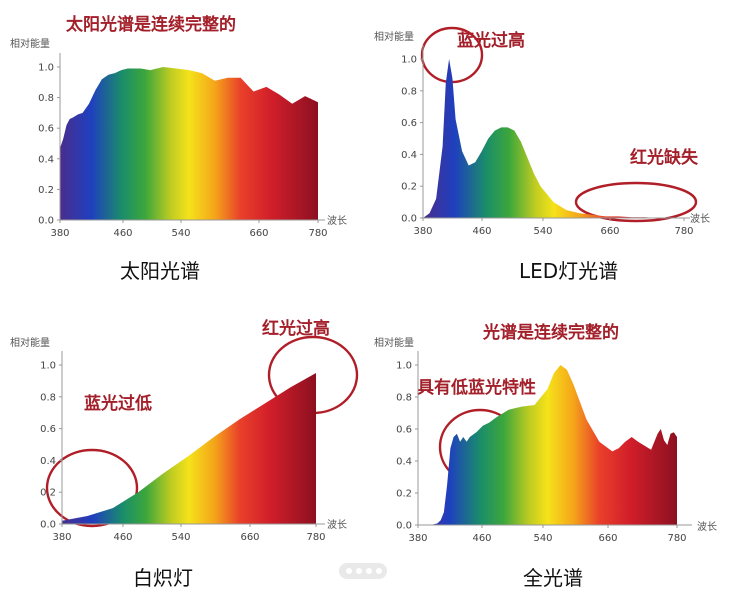 The image size is (738, 592). What do you see at coordinates (707, 526) in the screenshot?
I see `xlabel-full-spectrum: 波长` at bounding box center [707, 526].